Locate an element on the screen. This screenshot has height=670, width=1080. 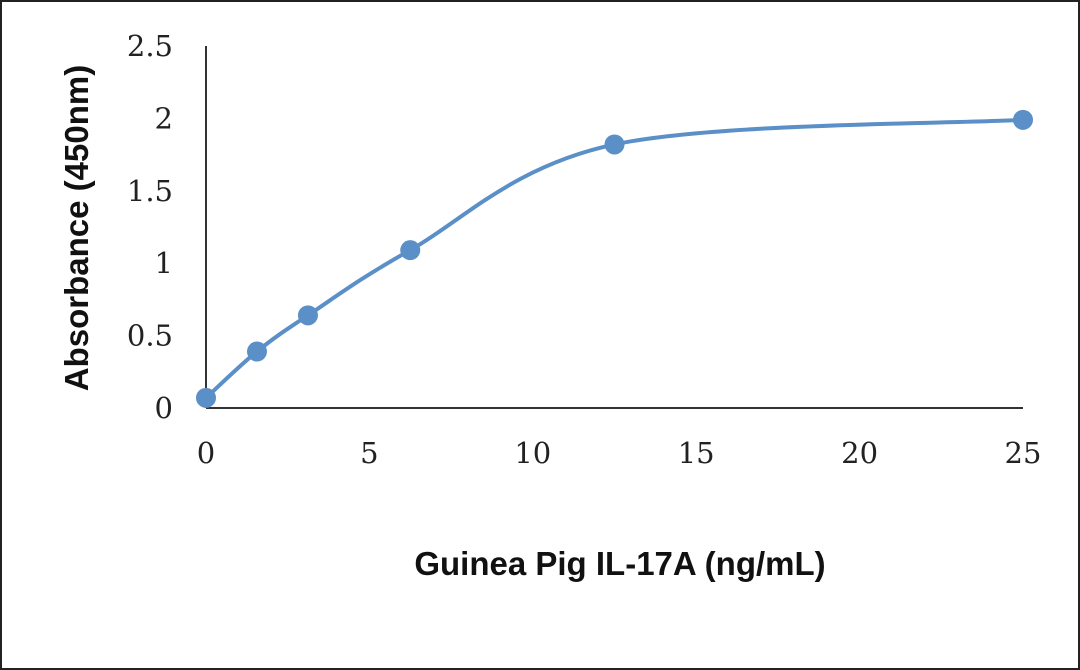
x-tick-label: 25 is located at coordinates (1023, 453).